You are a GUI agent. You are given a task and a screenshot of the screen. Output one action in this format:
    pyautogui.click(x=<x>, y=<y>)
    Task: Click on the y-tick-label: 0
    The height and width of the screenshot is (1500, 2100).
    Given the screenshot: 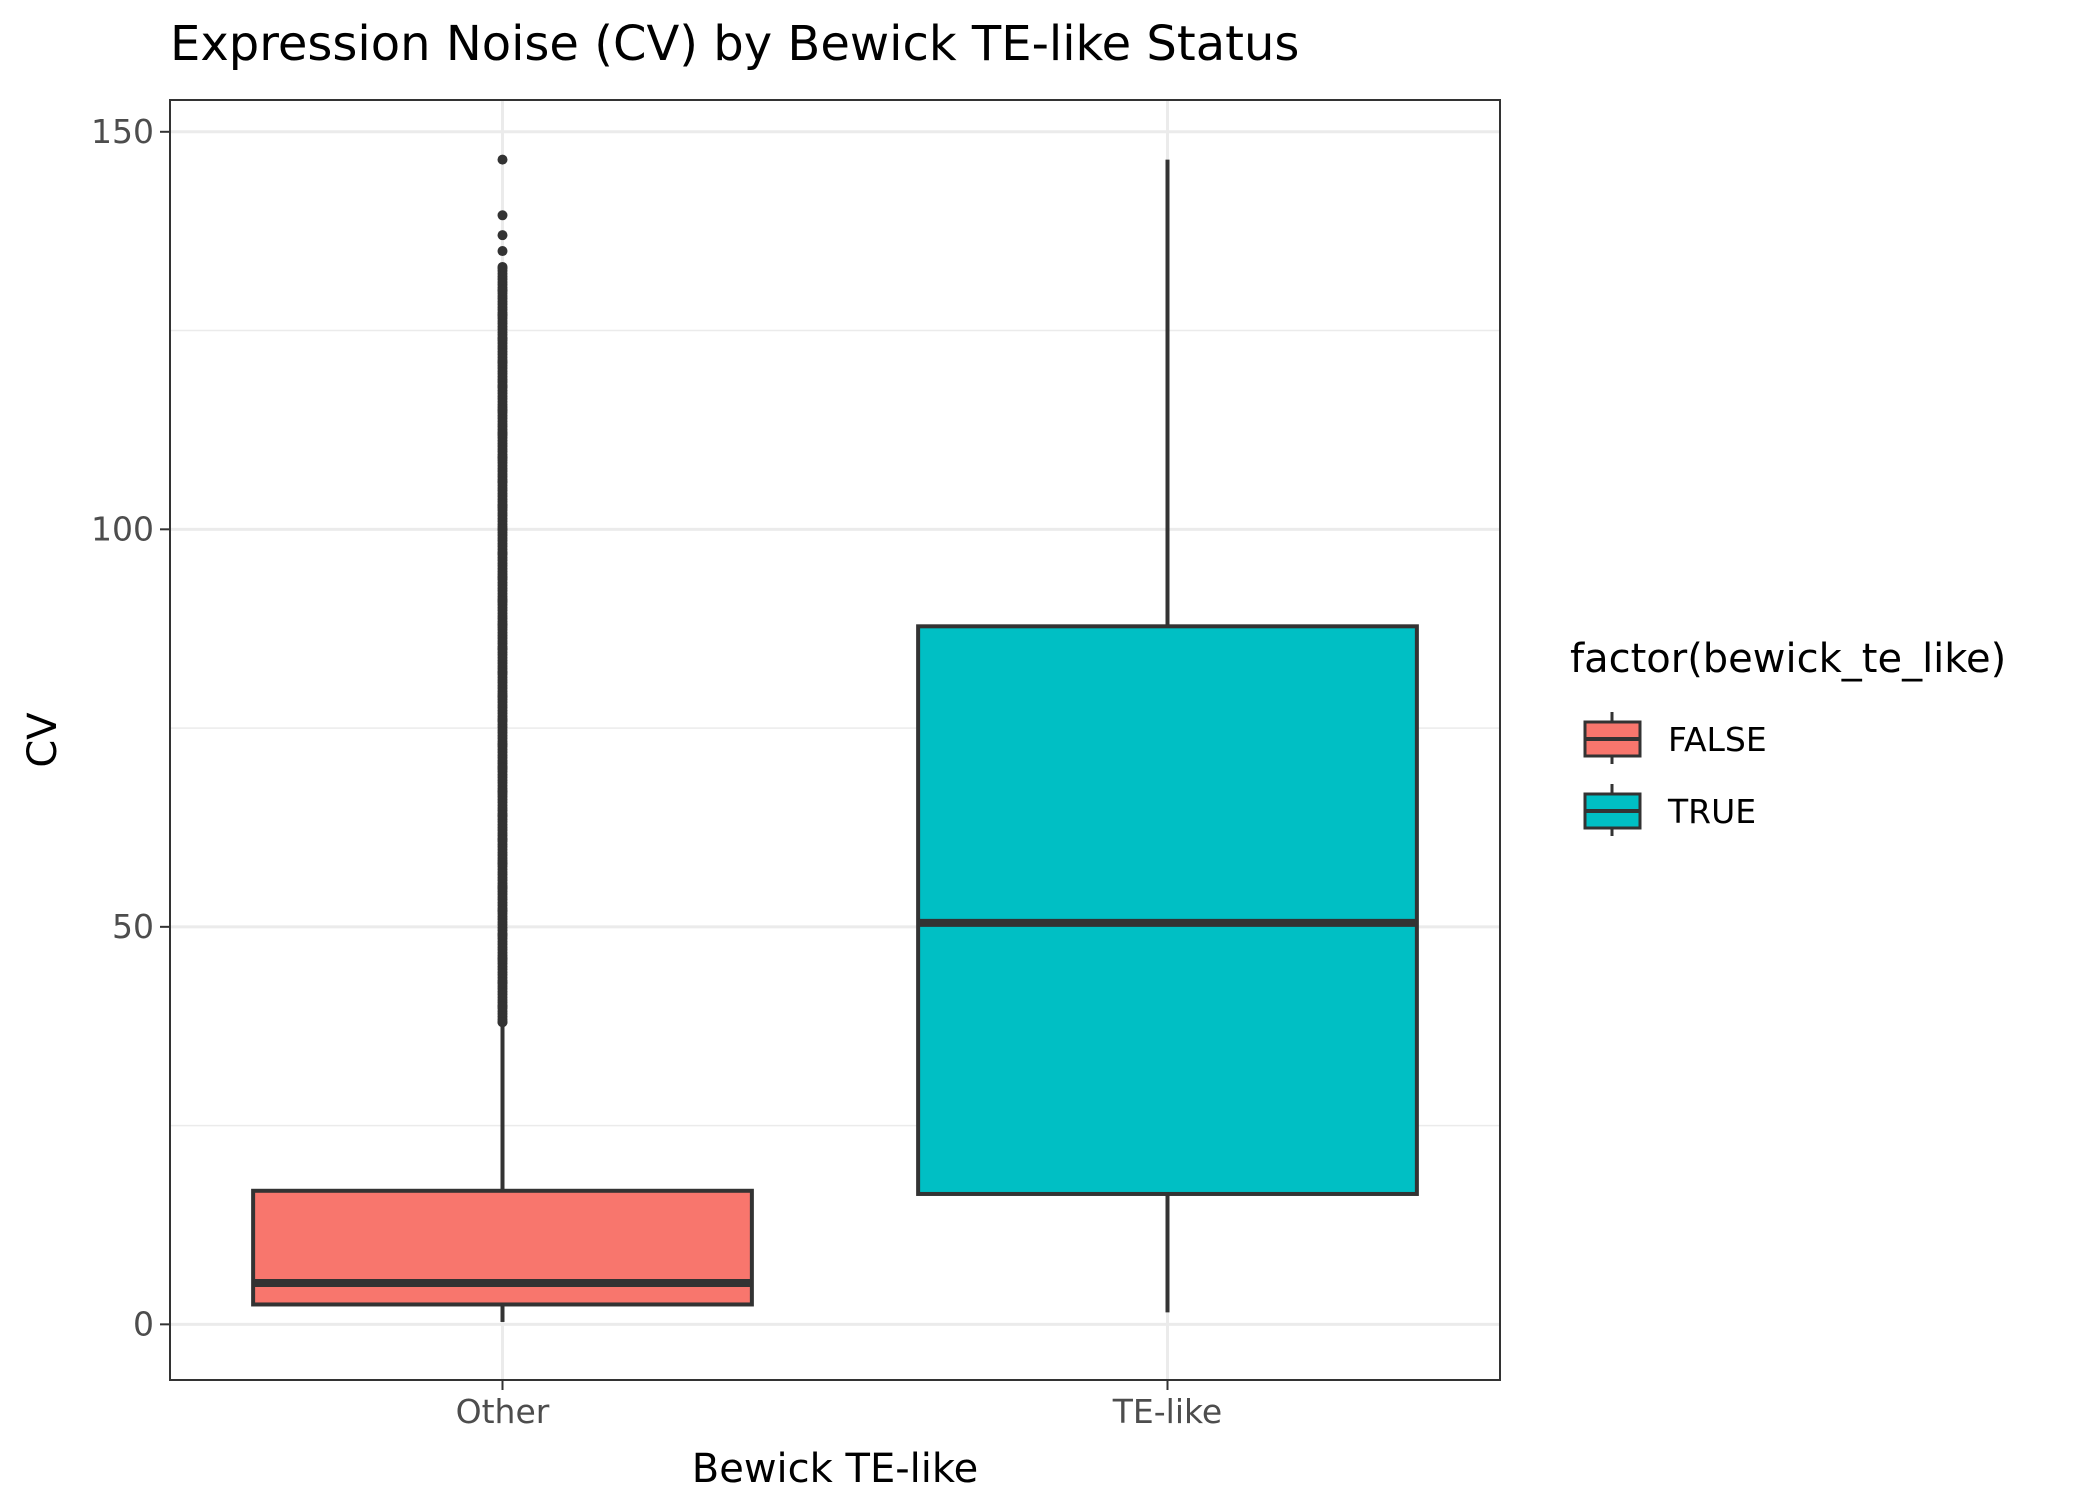 What is the action you would take?
    pyautogui.click(x=143, y=1323)
    